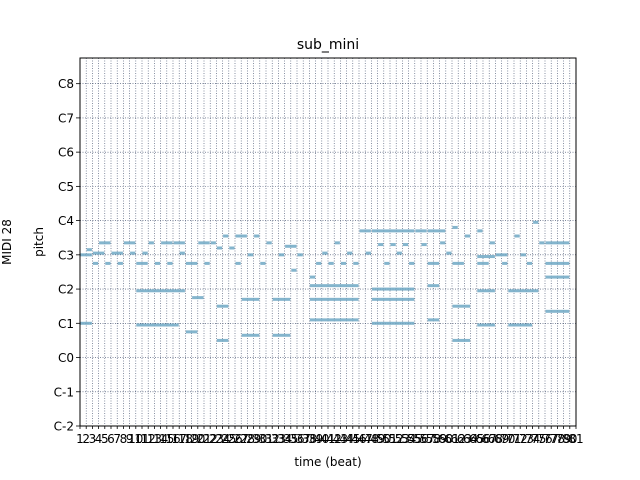 Image resolution: width=640 pixels, height=480 pixels. I want to click on y-tick-label: C0, so click(66, 358).